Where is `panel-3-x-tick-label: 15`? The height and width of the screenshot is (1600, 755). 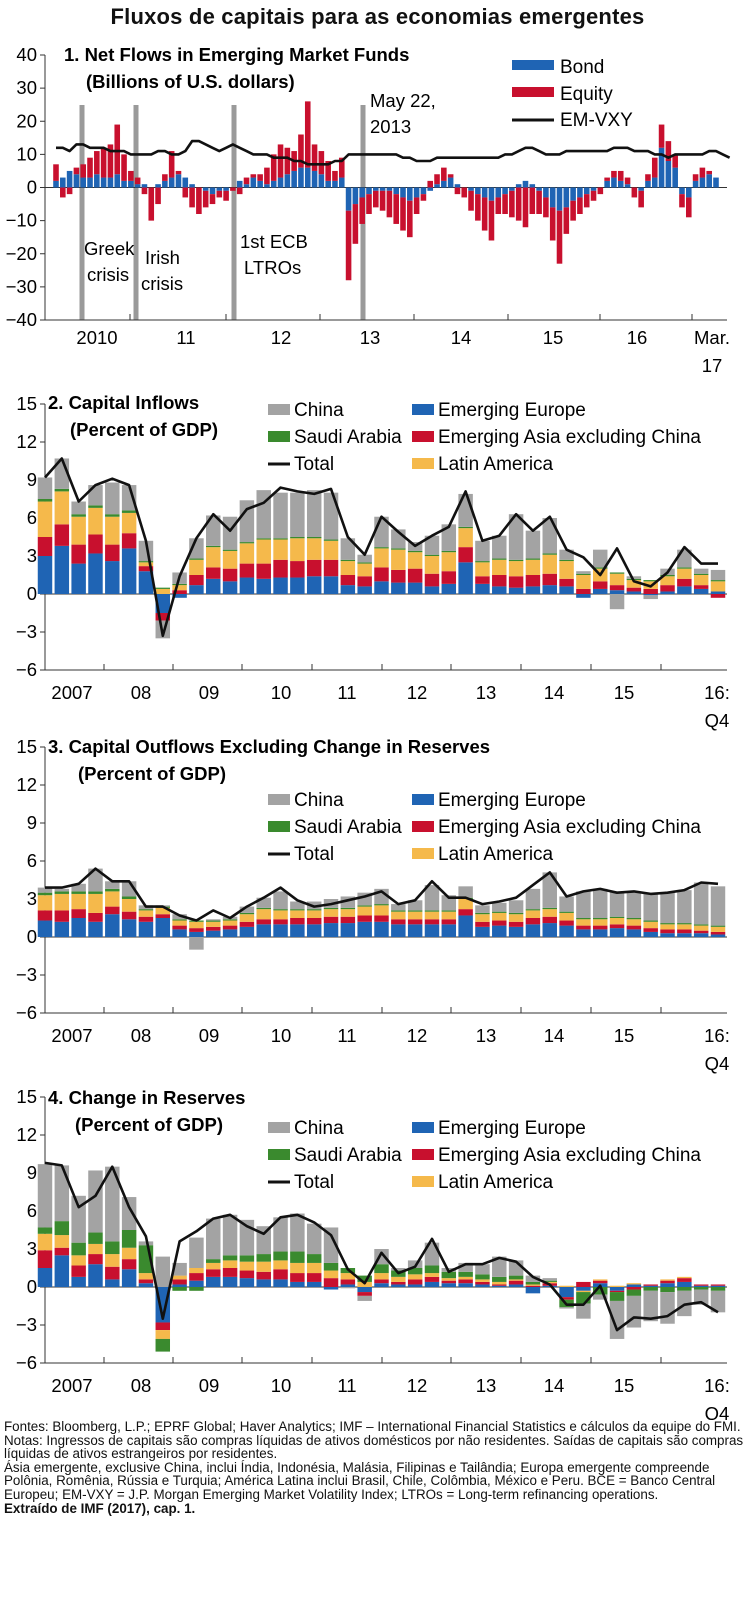
panel-3-x-tick-label: 15 is located at coordinates (624, 1035).